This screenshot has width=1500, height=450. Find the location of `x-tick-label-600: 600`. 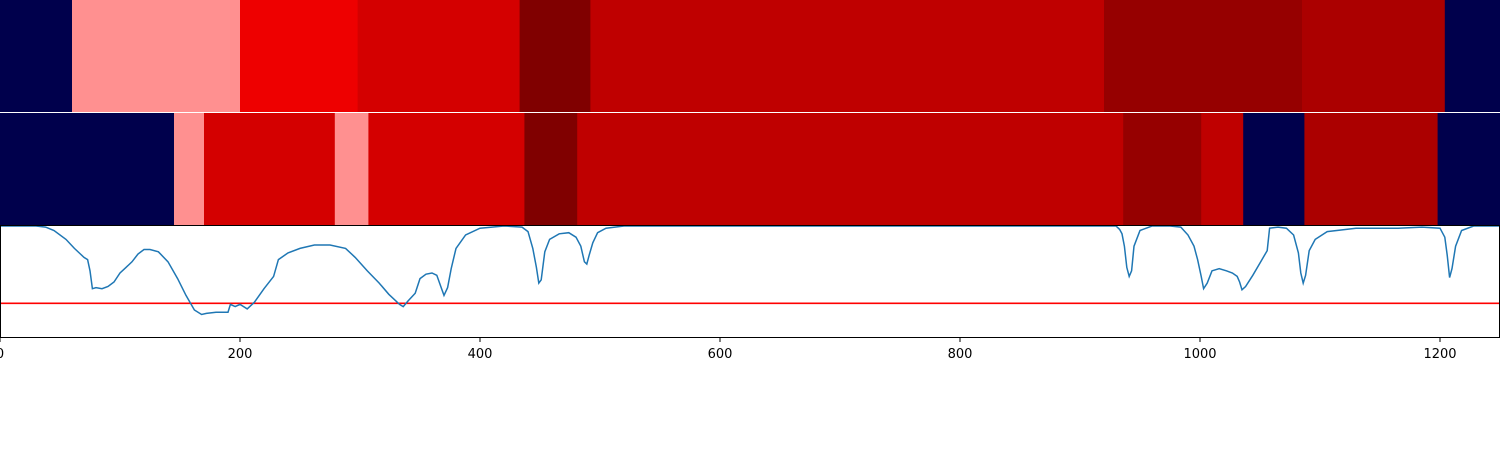

x-tick-label-600: 600 is located at coordinates (720, 354).